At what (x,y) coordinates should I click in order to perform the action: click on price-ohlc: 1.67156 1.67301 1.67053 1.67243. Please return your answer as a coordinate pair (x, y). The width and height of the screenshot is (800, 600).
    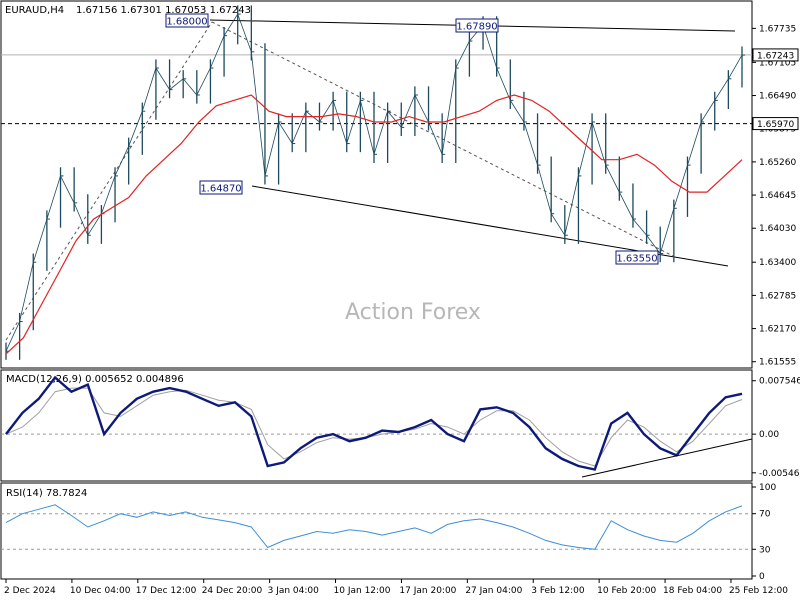
    Looking at the image, I should click on (163, 10).